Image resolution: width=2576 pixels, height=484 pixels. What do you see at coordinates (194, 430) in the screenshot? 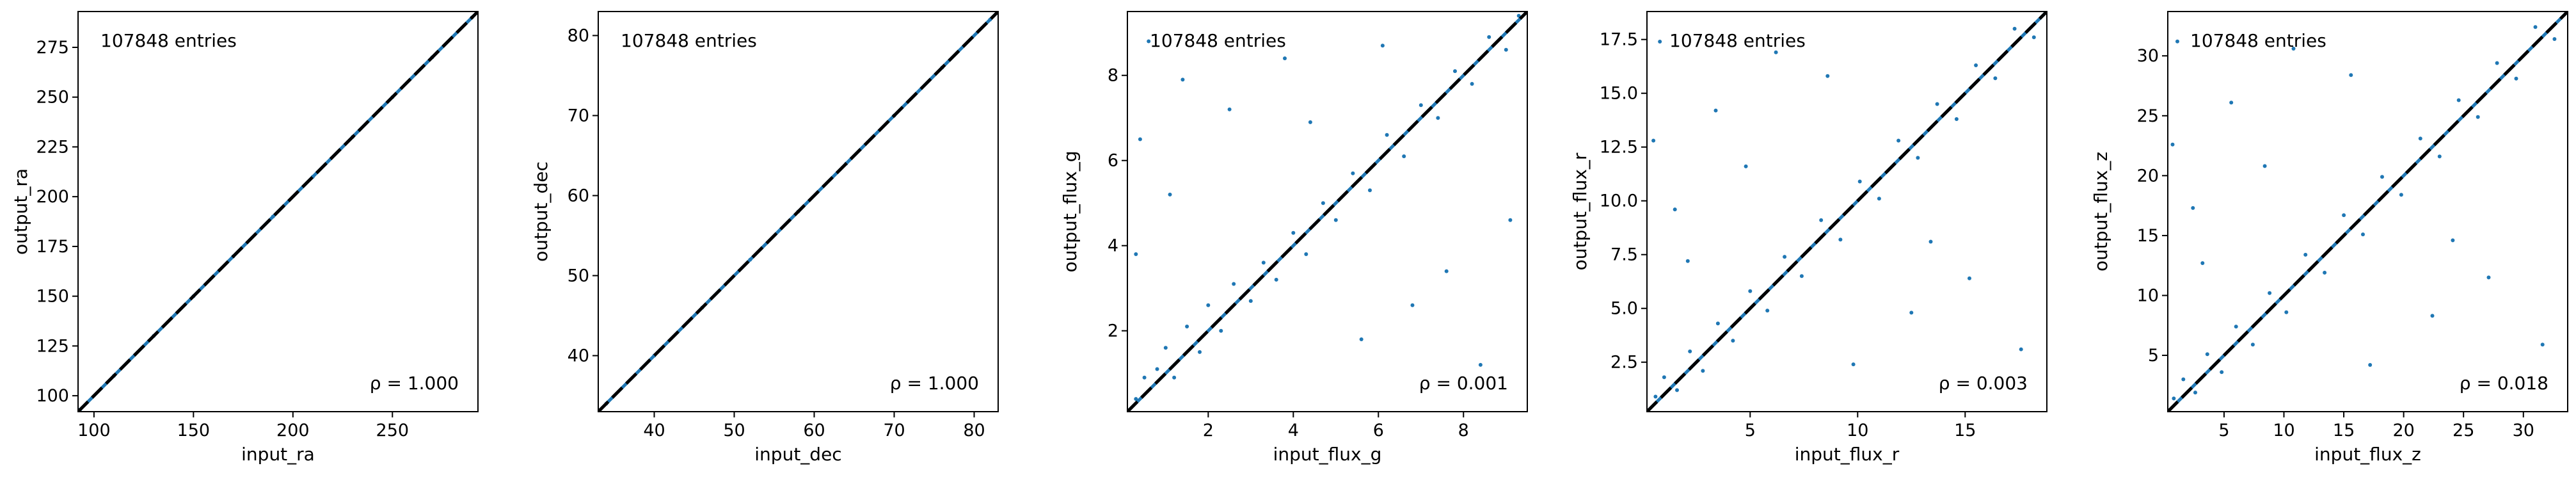
I see `x-tick-label: 150` at bounding box center [194, 430].